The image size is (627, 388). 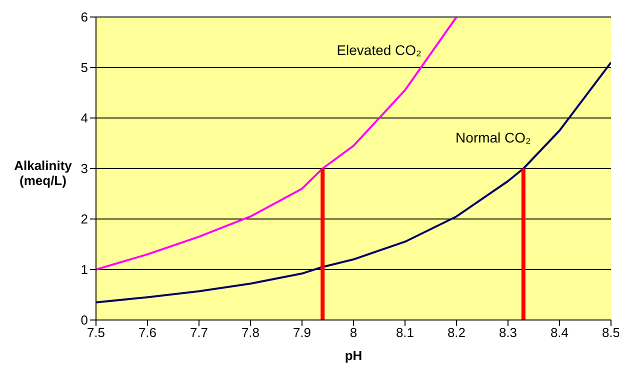 What do you see at coordinates (84, 270) in the screenshot?
I see `y-tick-label: 1` at bounding box center [84, 270].